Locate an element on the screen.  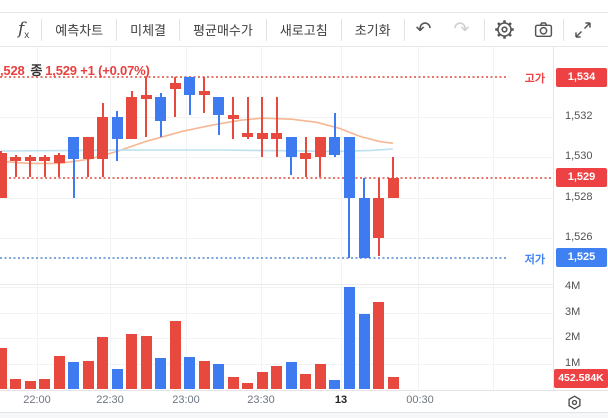
price-legend: ,528 종 1,529 +1 (+0.07%) is located at coordinates (75, 69).